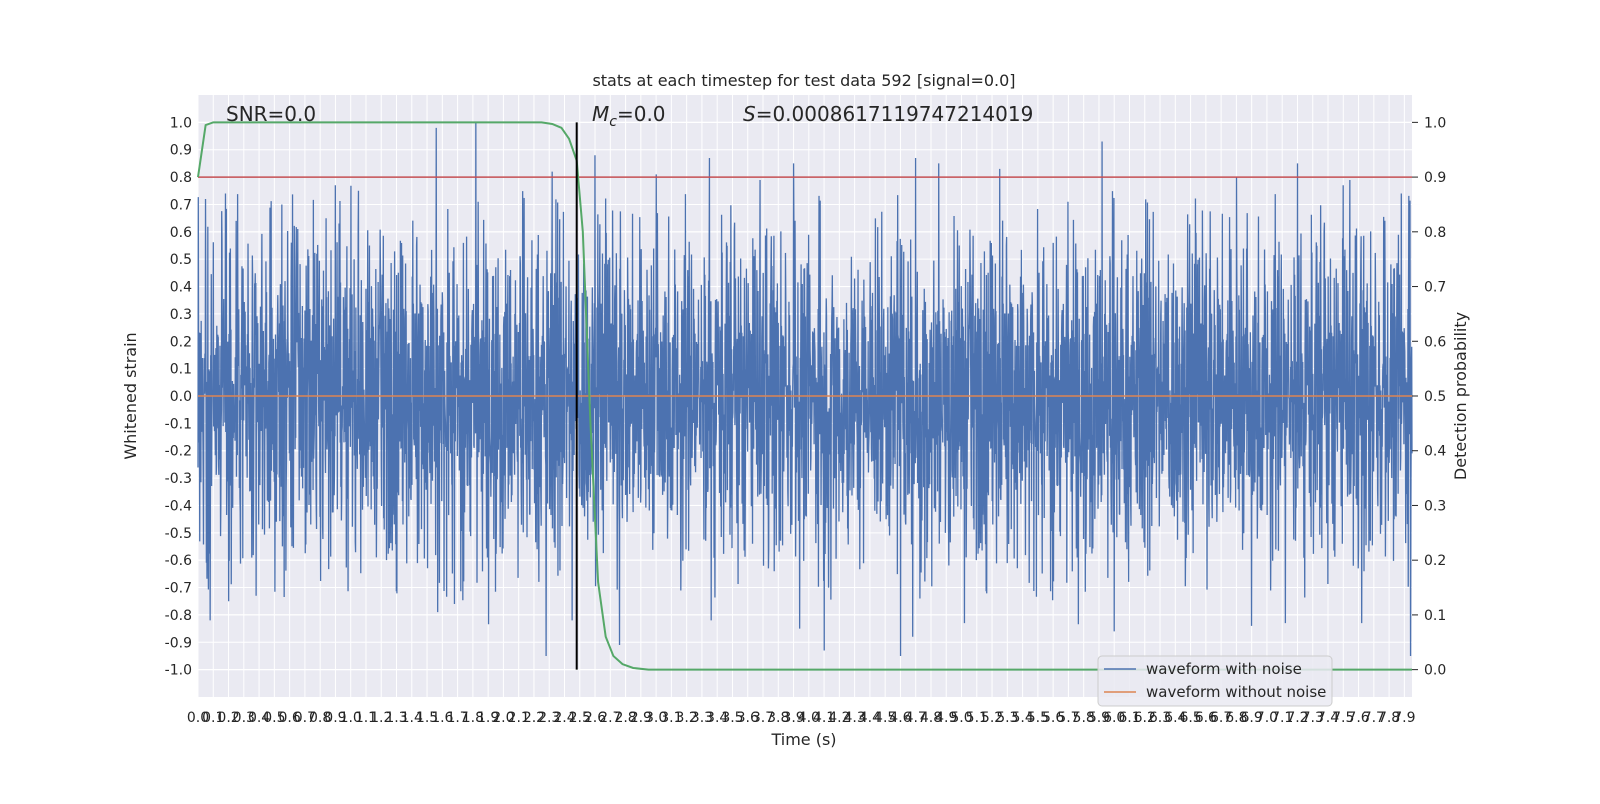 The height and width of the screenshot is (804, 1600). What do you see at coordinates (1435, 616) in the screenshot?
I see `y-right-tick-label: 0.1` at bounding box center [1435, 616].